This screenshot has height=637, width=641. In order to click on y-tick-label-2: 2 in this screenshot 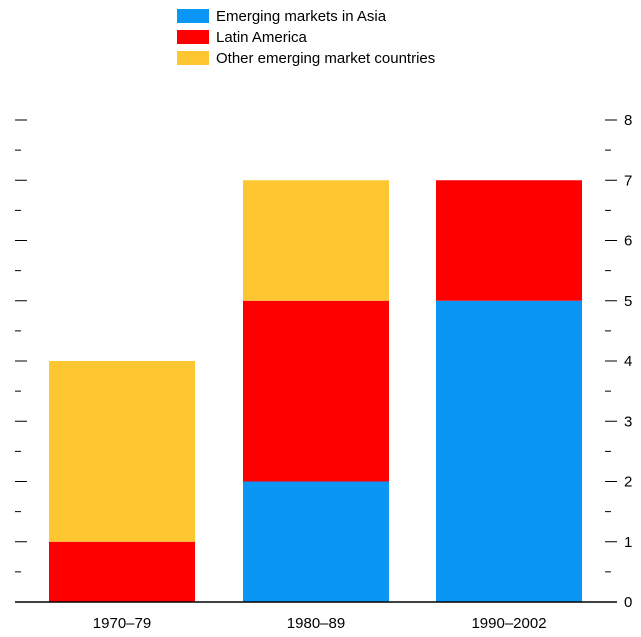, I will do `click(628, 482)`.